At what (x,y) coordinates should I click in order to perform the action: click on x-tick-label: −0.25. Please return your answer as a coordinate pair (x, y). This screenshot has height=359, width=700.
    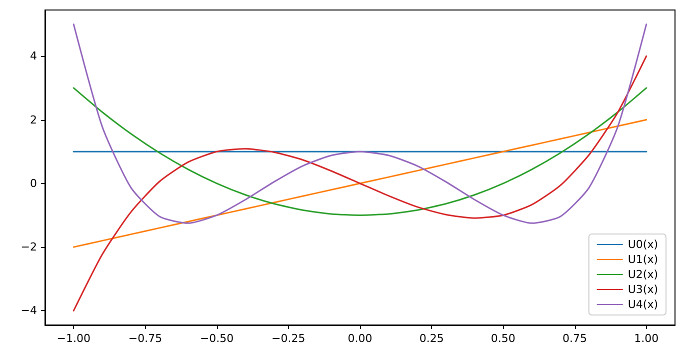
    Looking at the image, I should click on (289, 338).